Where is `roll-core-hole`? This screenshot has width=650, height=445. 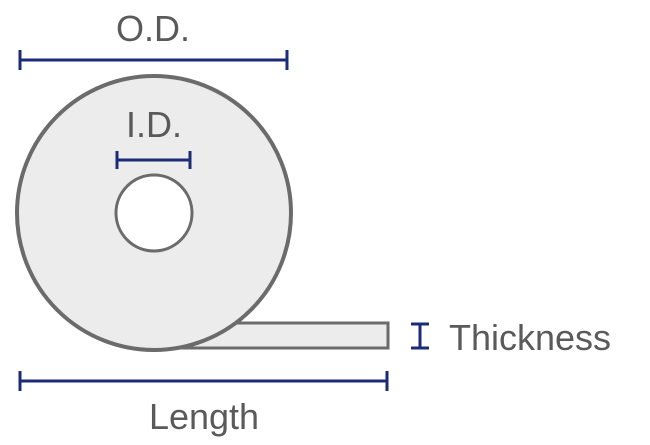
roll-core-hole is located at coordinates (154, 213).